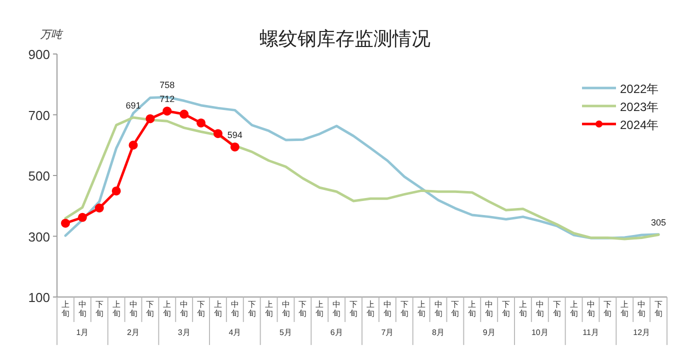 This screenshot has height=350, width=690. Describe the element at coordinates (39, 297) in the screenshot. I see `y-tick-label: 100` at that location.